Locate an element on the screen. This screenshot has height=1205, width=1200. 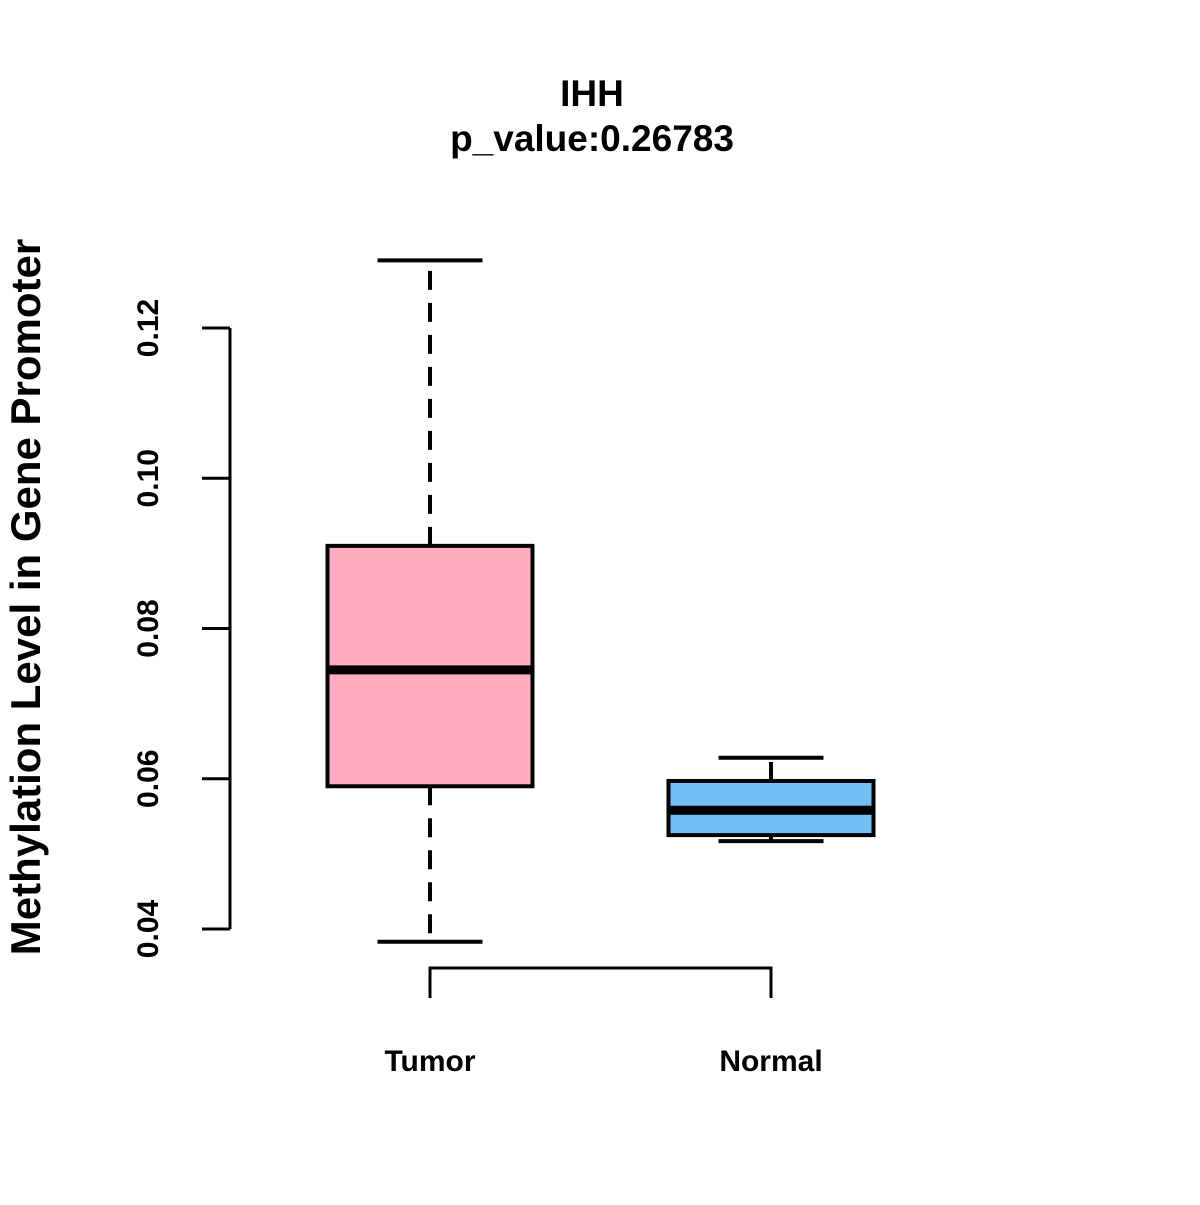
y-tick-label-0.08: 0.08 is located at coordinates (148, 628).